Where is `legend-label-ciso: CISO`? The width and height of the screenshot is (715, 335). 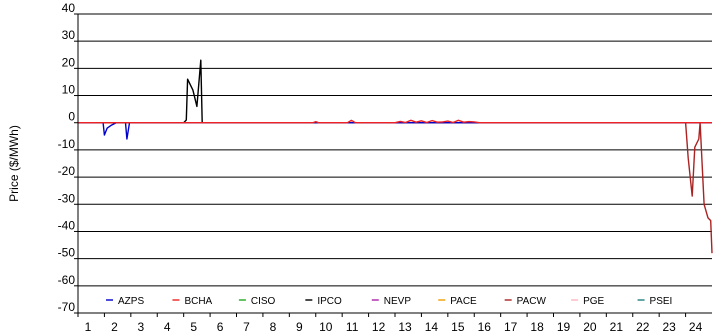 legend-label-ciso: CISO is located at coordinates (263, 301).